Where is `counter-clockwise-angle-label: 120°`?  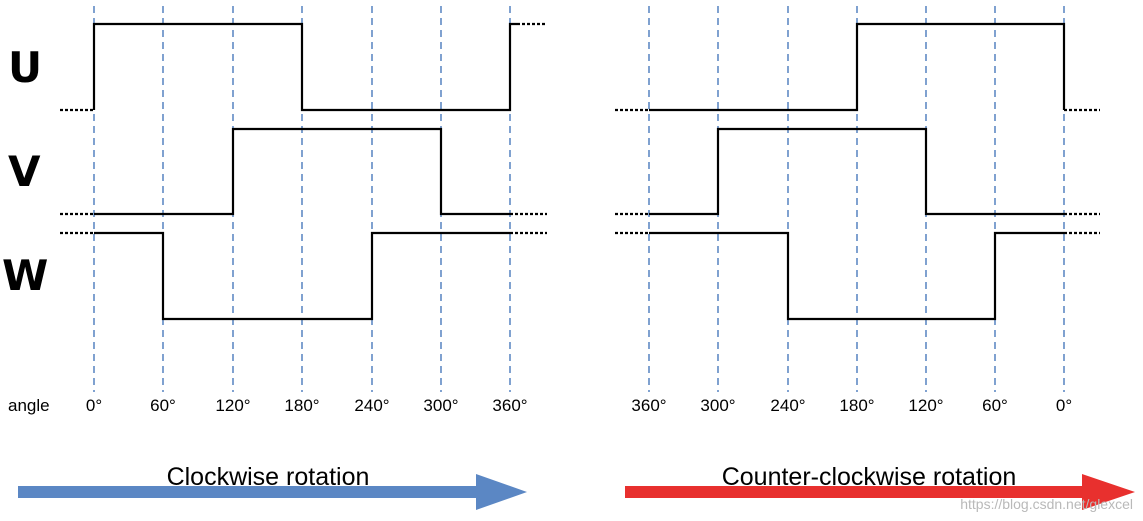
counter-clockwise-angle-label: 120° is located at coordinates (925, 405).